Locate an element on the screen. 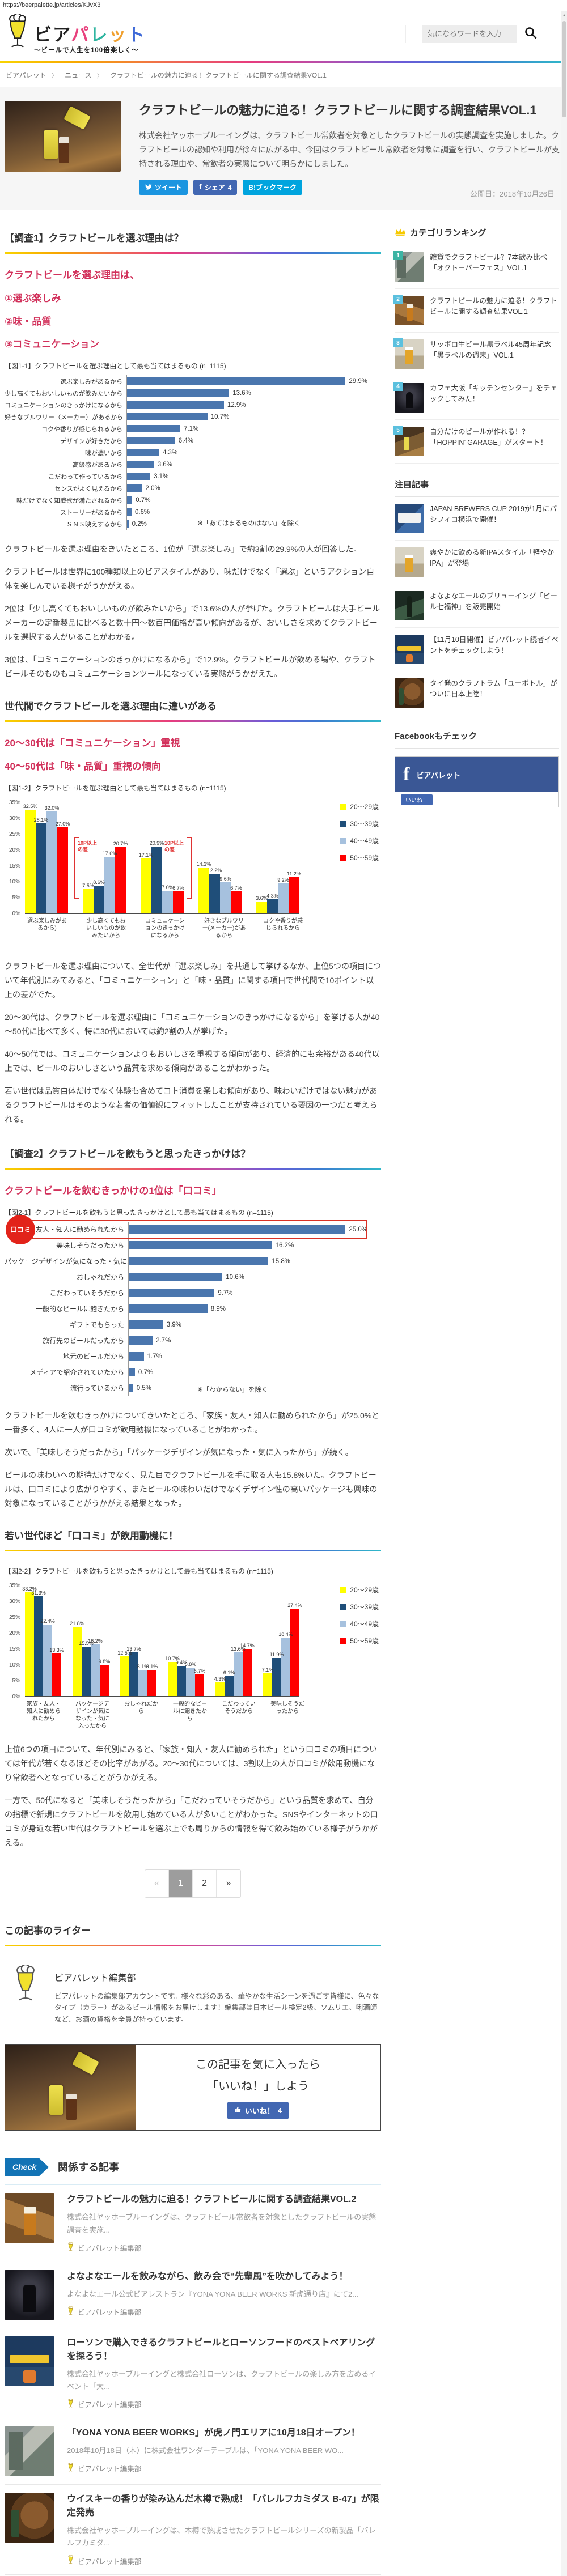 The height and width of the screenshot is (2576, 567). chart-note: ※「わからない」を除く is located at coordinates (232, 1389).